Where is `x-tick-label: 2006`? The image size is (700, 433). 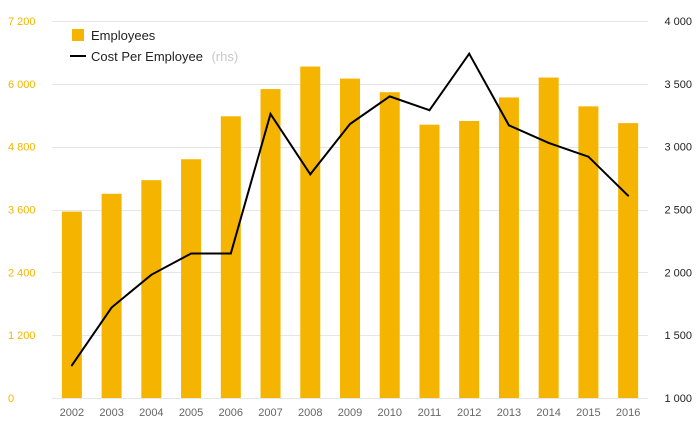
x-tick-label: 2006 is located at coordinates (231, 413).